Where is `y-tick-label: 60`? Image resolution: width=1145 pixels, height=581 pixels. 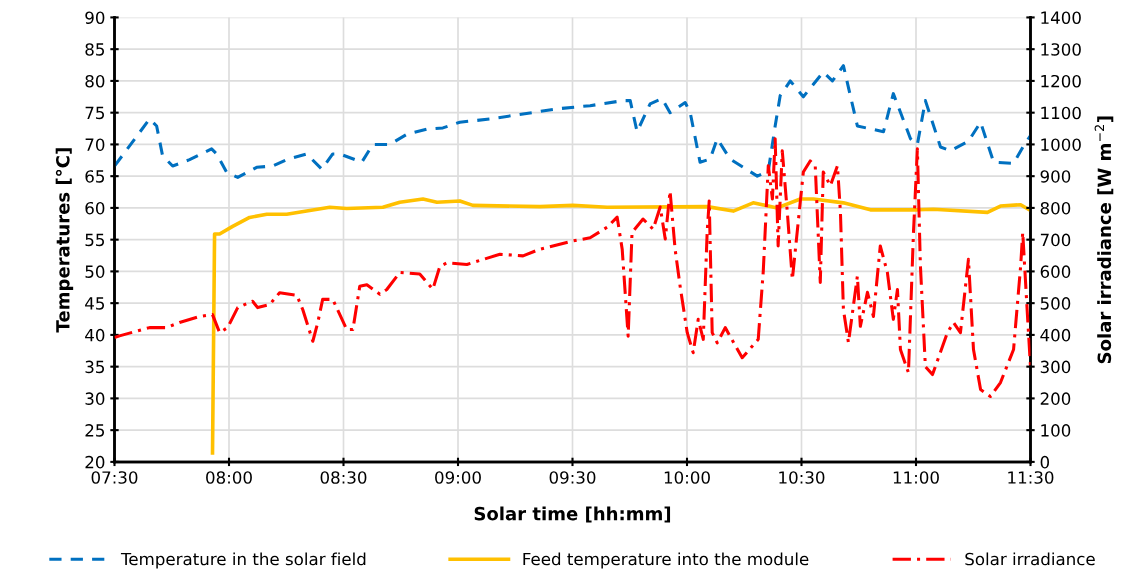
y-tick-label: 60 is located at coordinates (95, 208).